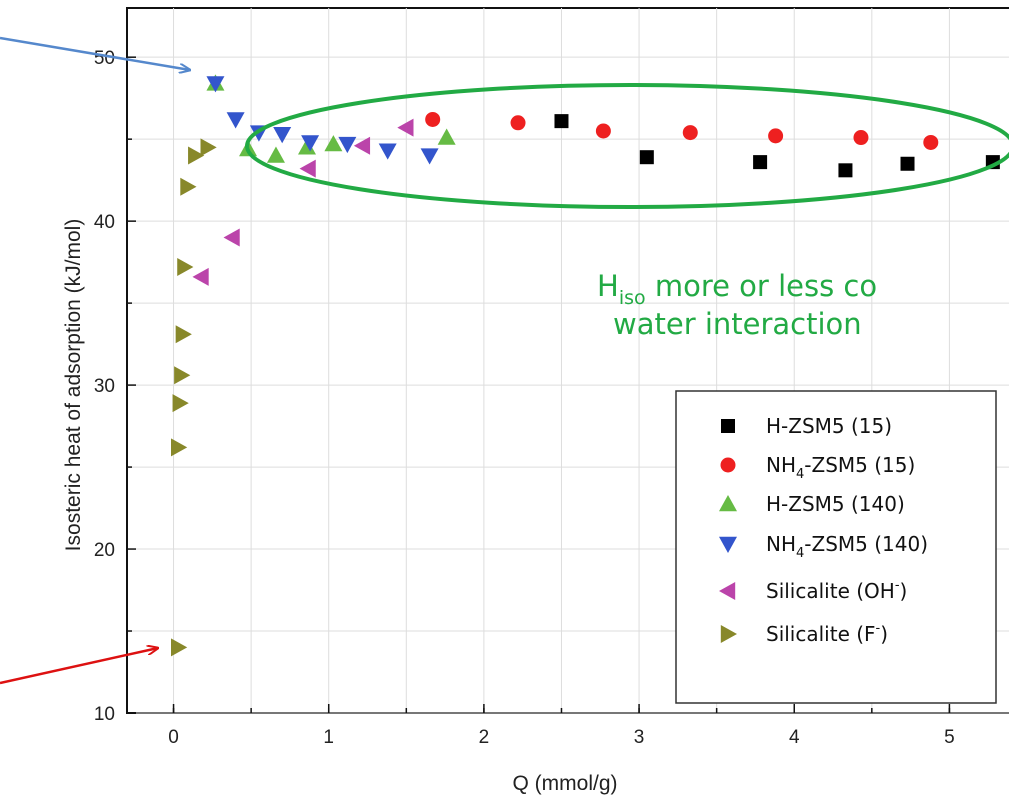 This screenshot has height=807, width=1009. I want to click on legend-label: Silicalite (F-), so click(827, 633).